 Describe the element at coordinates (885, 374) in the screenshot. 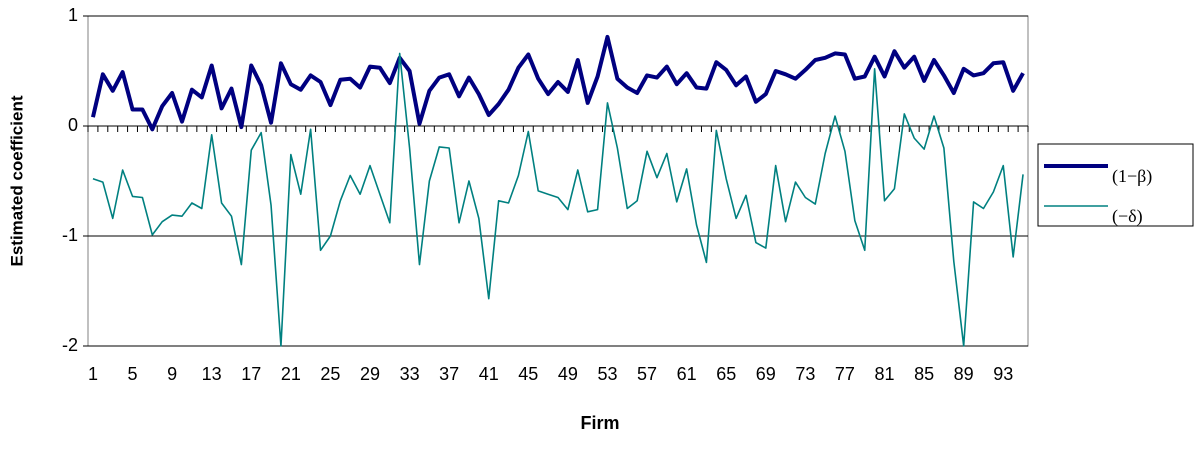

I see `x-tick-label: 81` at that location.